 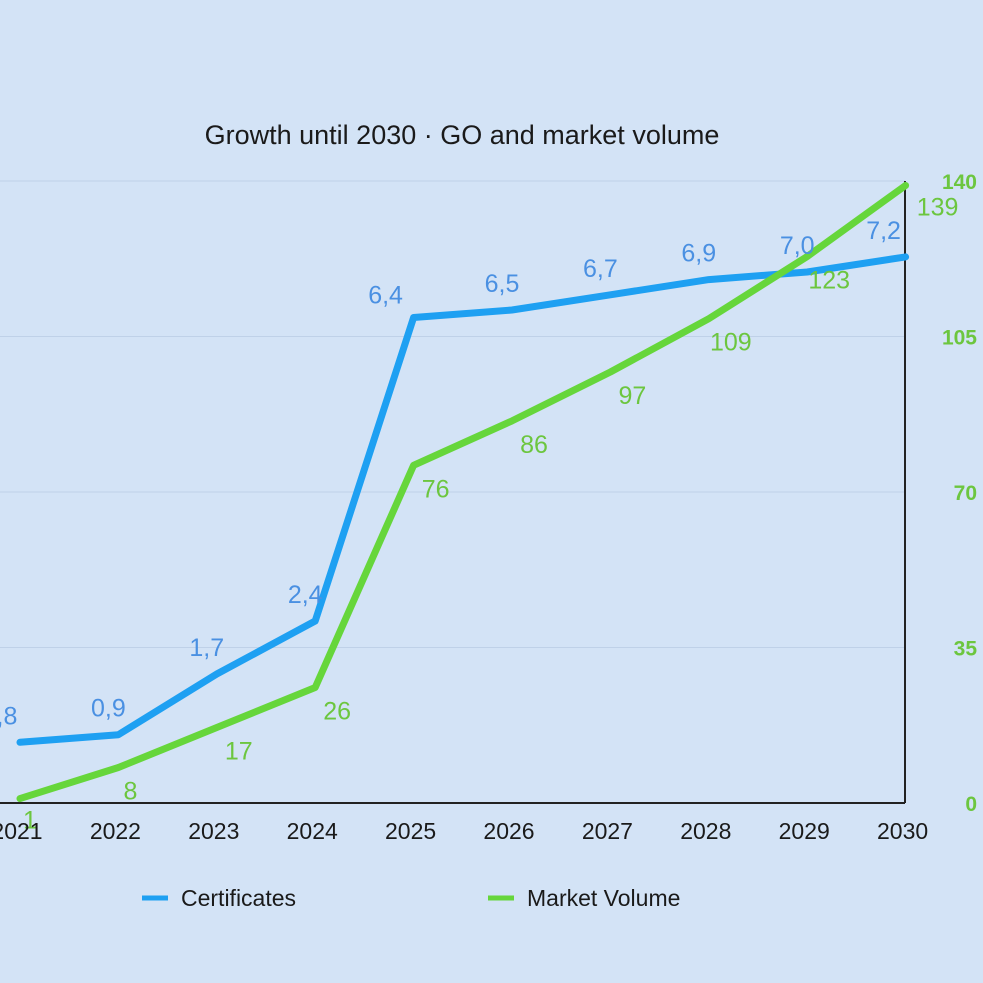 What do you see at coordinates (411, 898) in the screenshot?
I see `legend: Certificates Market Volume` at bounding box center [411, 898].